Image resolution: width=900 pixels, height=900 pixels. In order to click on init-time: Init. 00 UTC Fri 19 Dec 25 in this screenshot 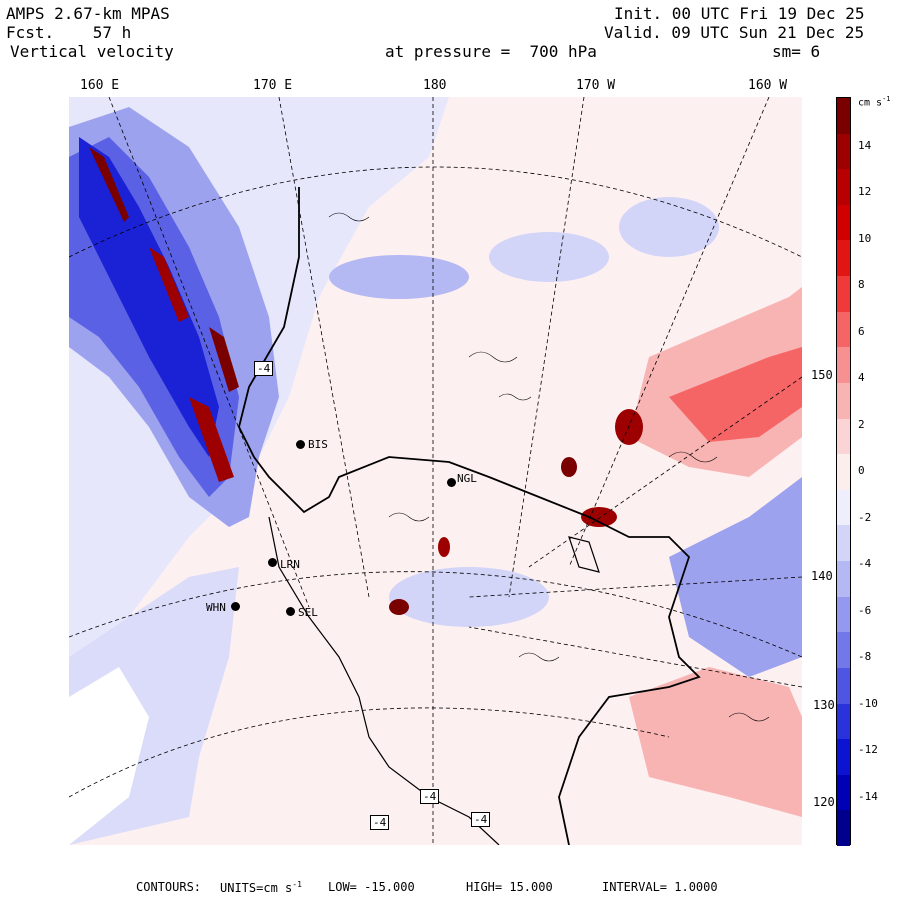, I will do `click(739, 13)`.